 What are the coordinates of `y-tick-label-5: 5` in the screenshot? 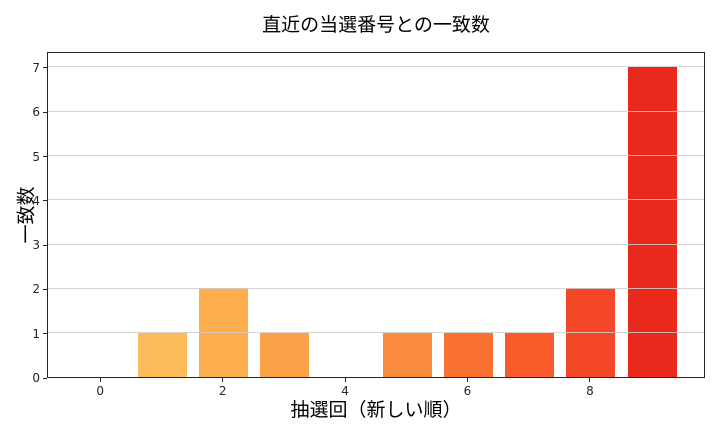 It's located at (36, 156).